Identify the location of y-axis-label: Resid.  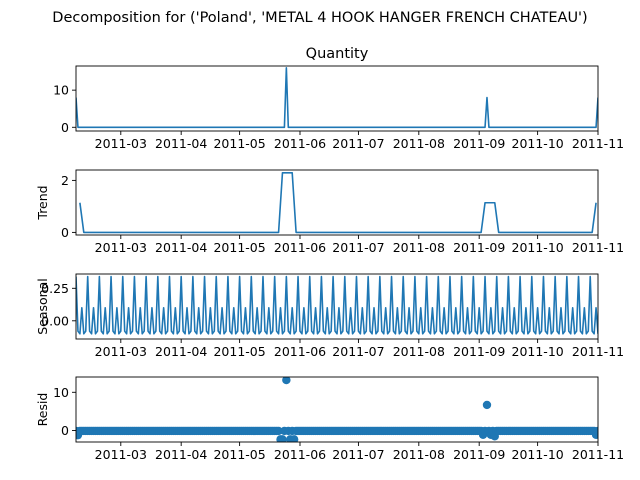
(42, 410).